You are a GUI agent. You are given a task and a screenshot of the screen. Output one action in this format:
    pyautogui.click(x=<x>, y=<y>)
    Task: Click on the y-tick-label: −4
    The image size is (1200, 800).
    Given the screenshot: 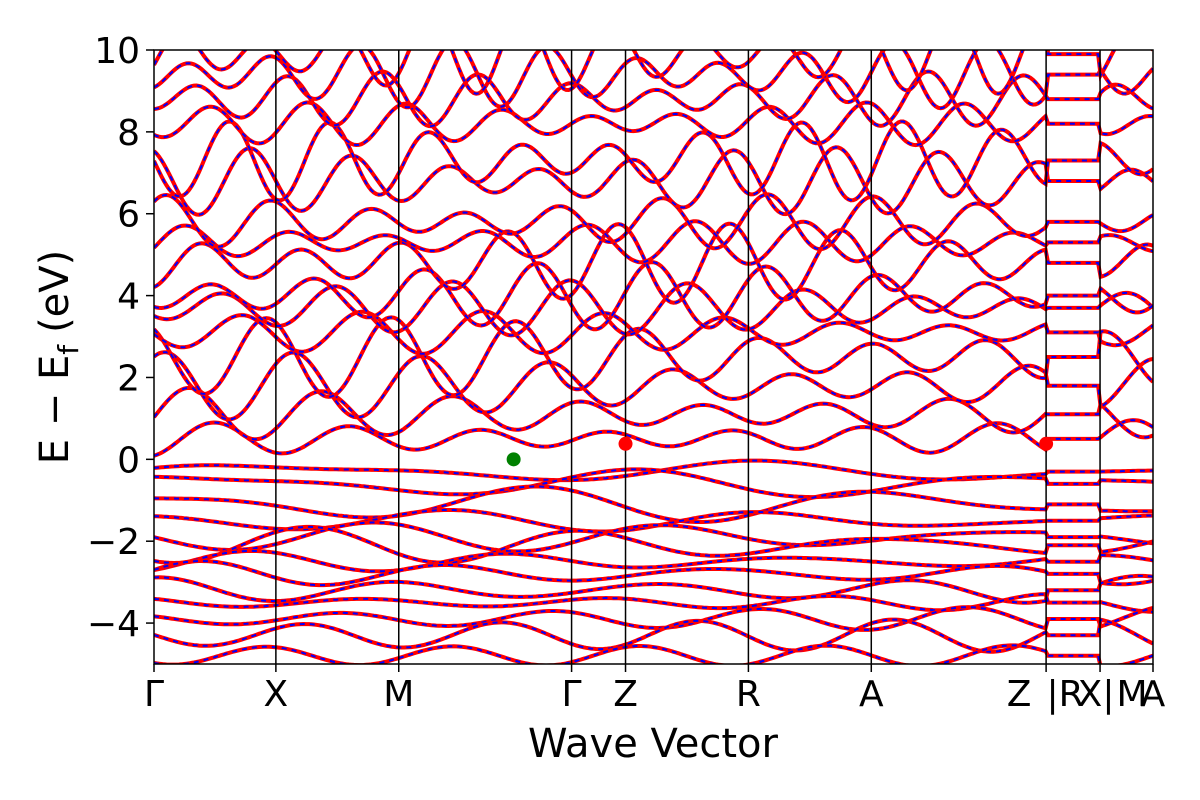 What is the action you would take?
    pyautogui.click(x=113, y=624)
    